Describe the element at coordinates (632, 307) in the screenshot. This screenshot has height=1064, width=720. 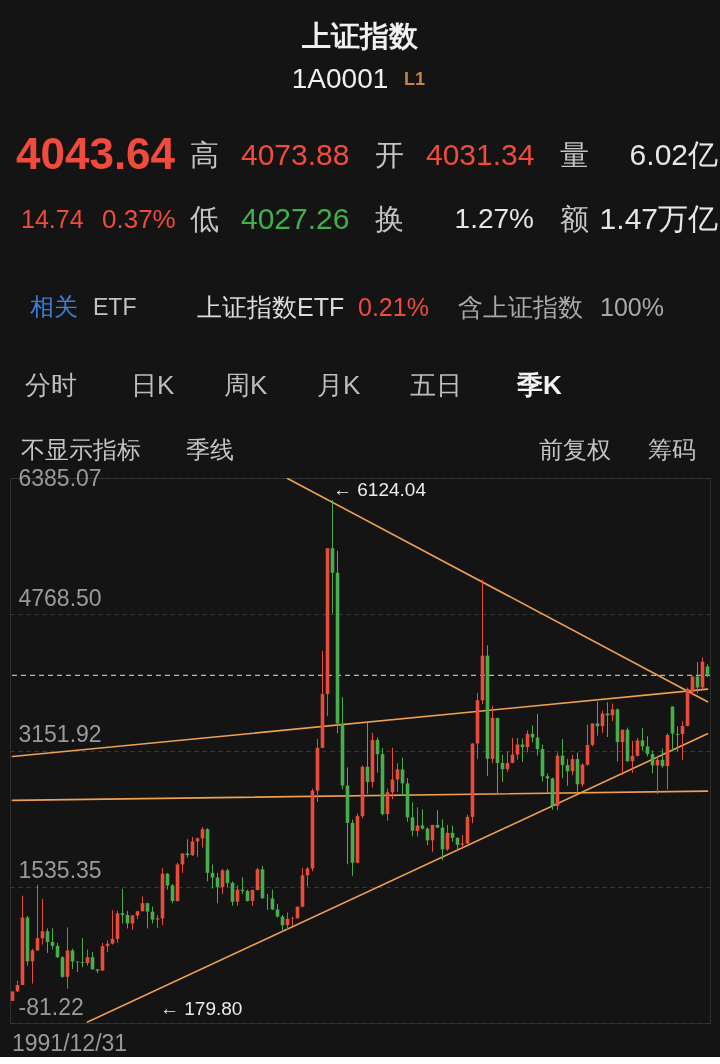
I see `text: 100%` at that location.